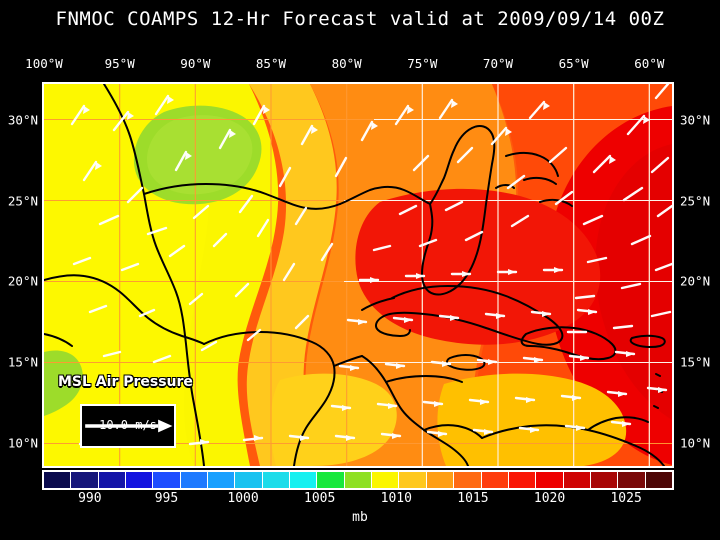 The image size is (720, 540). Describe the element at coordinates (573, 63) in the screenshot. I see `lon-tick-label: 65°W` at that location.